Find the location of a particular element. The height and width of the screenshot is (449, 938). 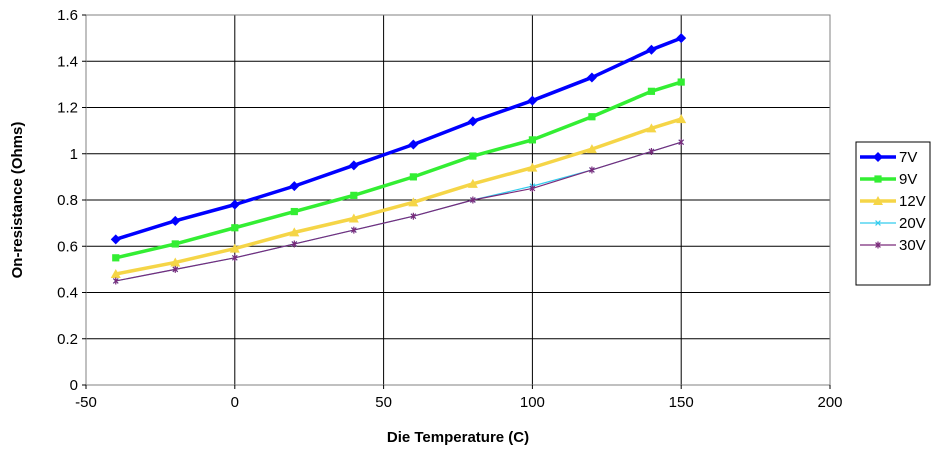

x-tick-label: 100 is located at coordinates (532, 402).